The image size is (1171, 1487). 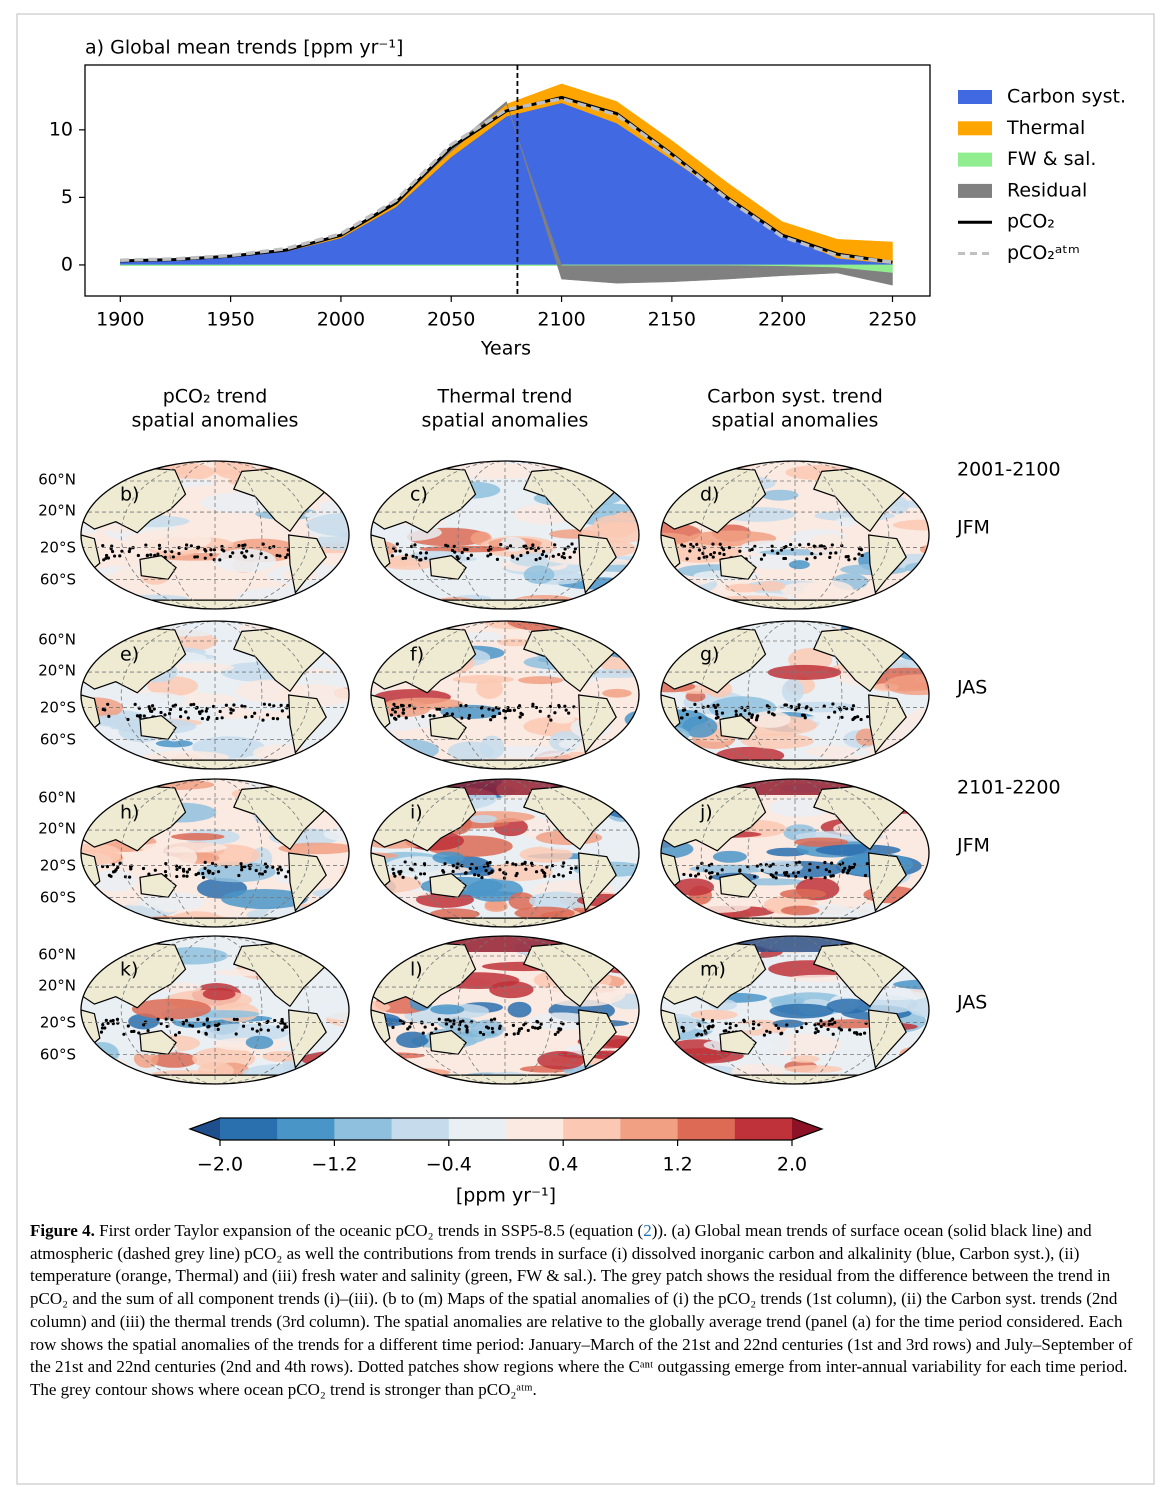 I want to click on map-panel: c), so click(x=505, y=535).